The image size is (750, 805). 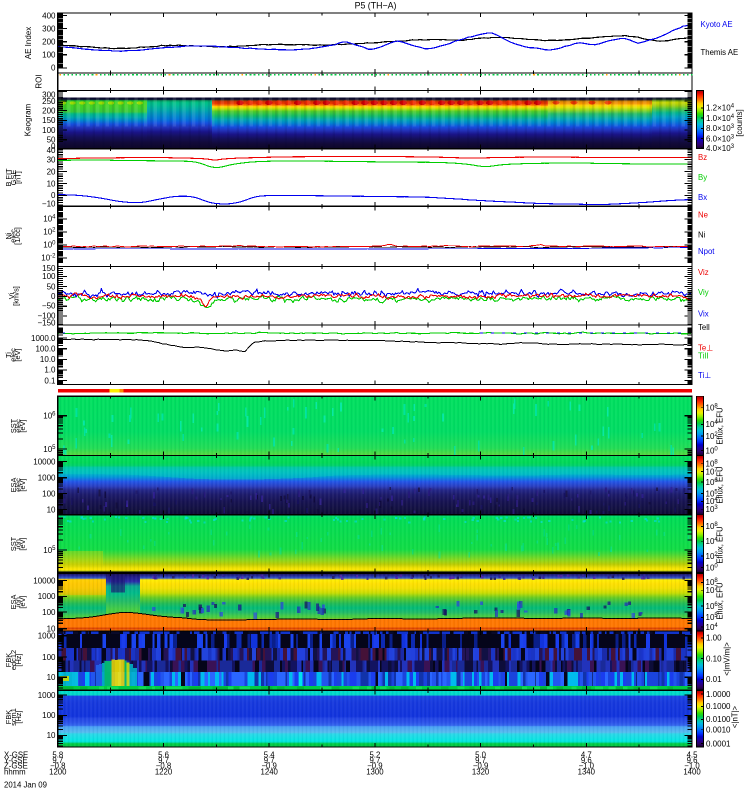 I want to click on svg-text: Ti, so click(x=8, y=355).